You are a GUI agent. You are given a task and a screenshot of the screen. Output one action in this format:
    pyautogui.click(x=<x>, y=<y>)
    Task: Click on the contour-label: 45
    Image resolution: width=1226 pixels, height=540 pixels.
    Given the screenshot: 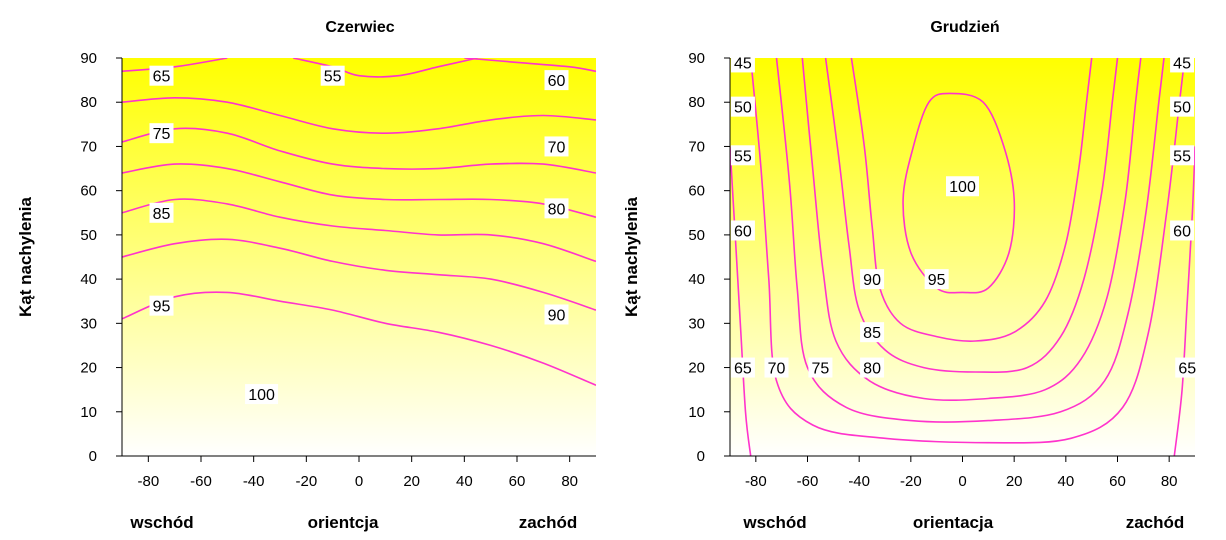 What is the action you would take?
    pyautogui.click(x=1182, y=63)
    